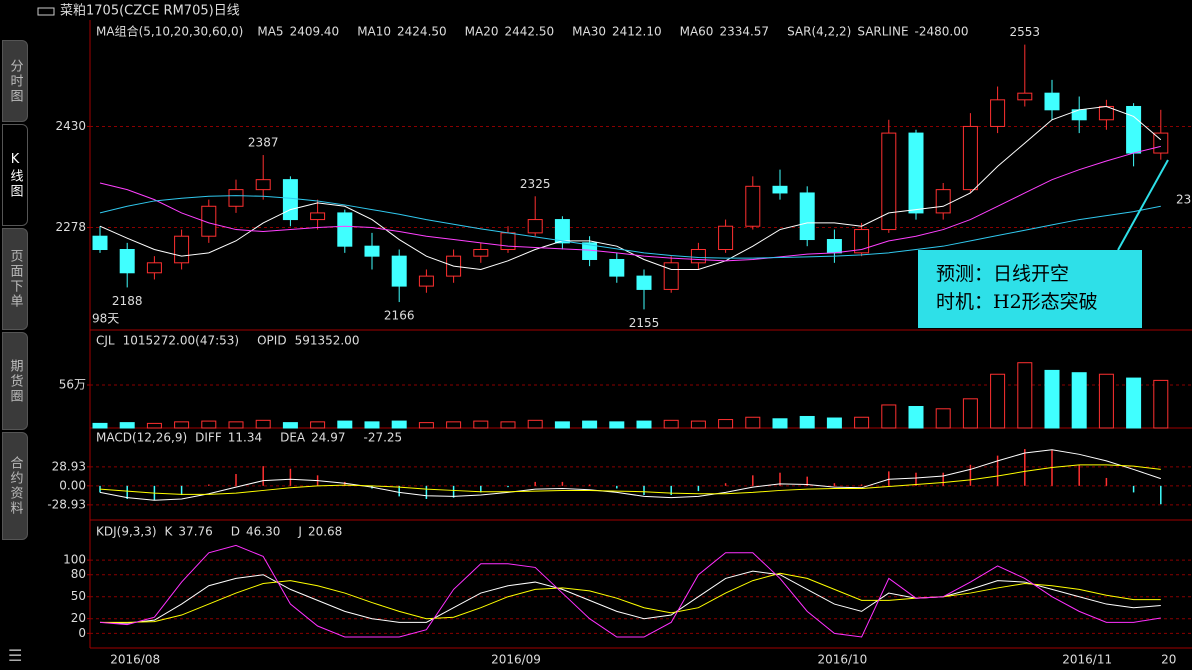 The image size is (1192, 670). Describe the element at coordinates (46, 11) in the screenshot. I see `icon` at that location.